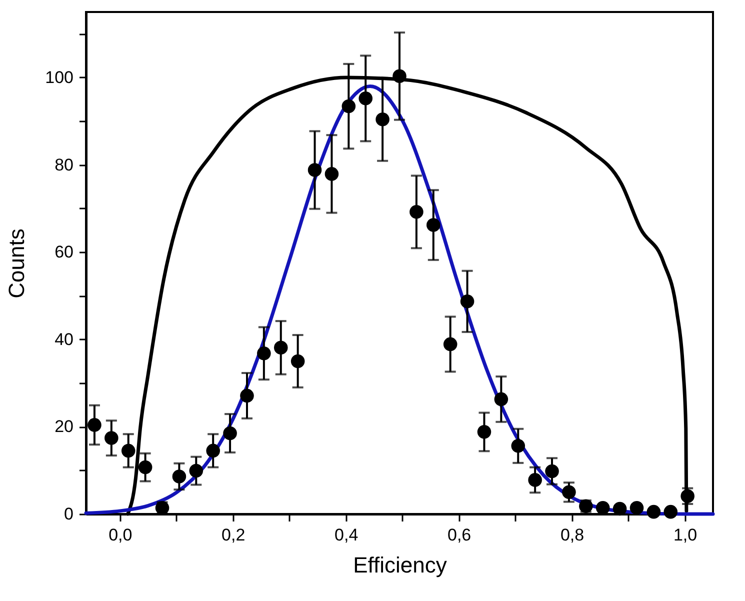 The height and width of the screenshot is (601, 745). I want to click on y-tick-label: 100, so click(59, 77).